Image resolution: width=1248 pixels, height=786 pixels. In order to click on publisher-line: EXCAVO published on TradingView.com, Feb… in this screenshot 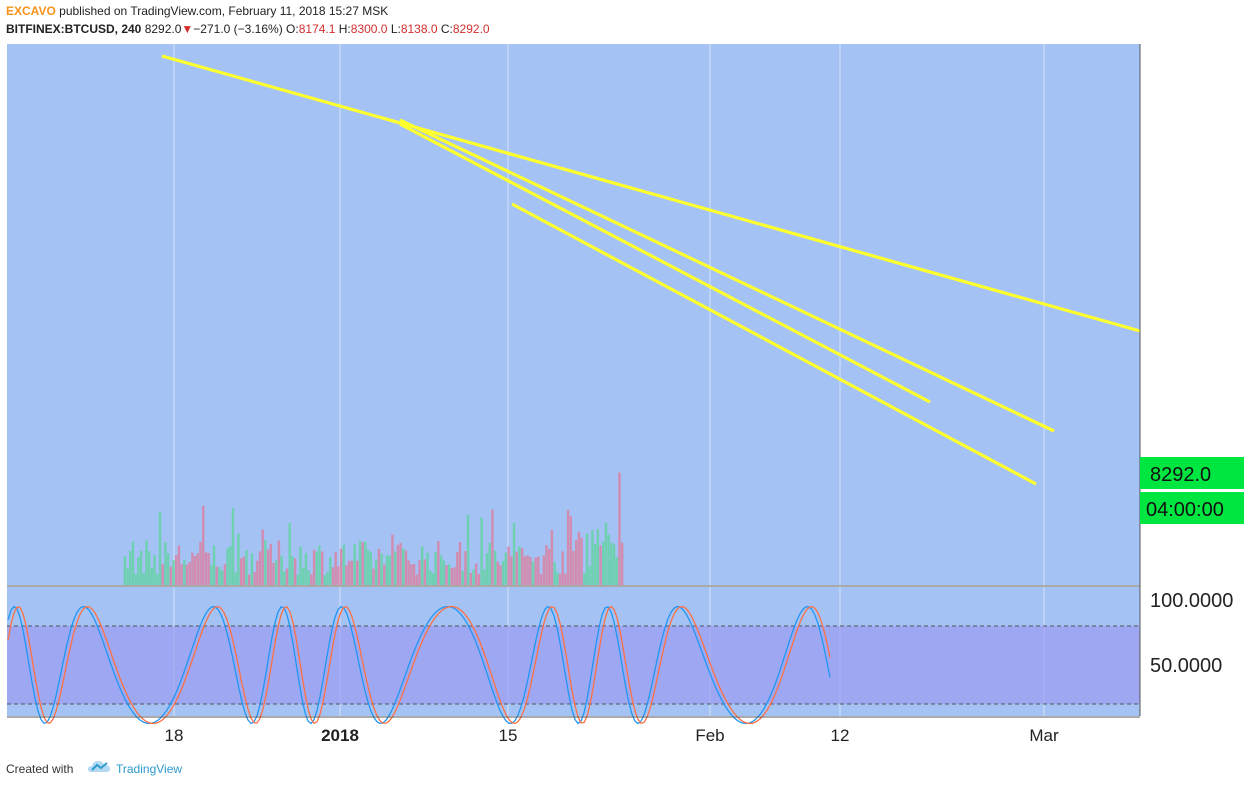, I will do `click(197, 11)`.